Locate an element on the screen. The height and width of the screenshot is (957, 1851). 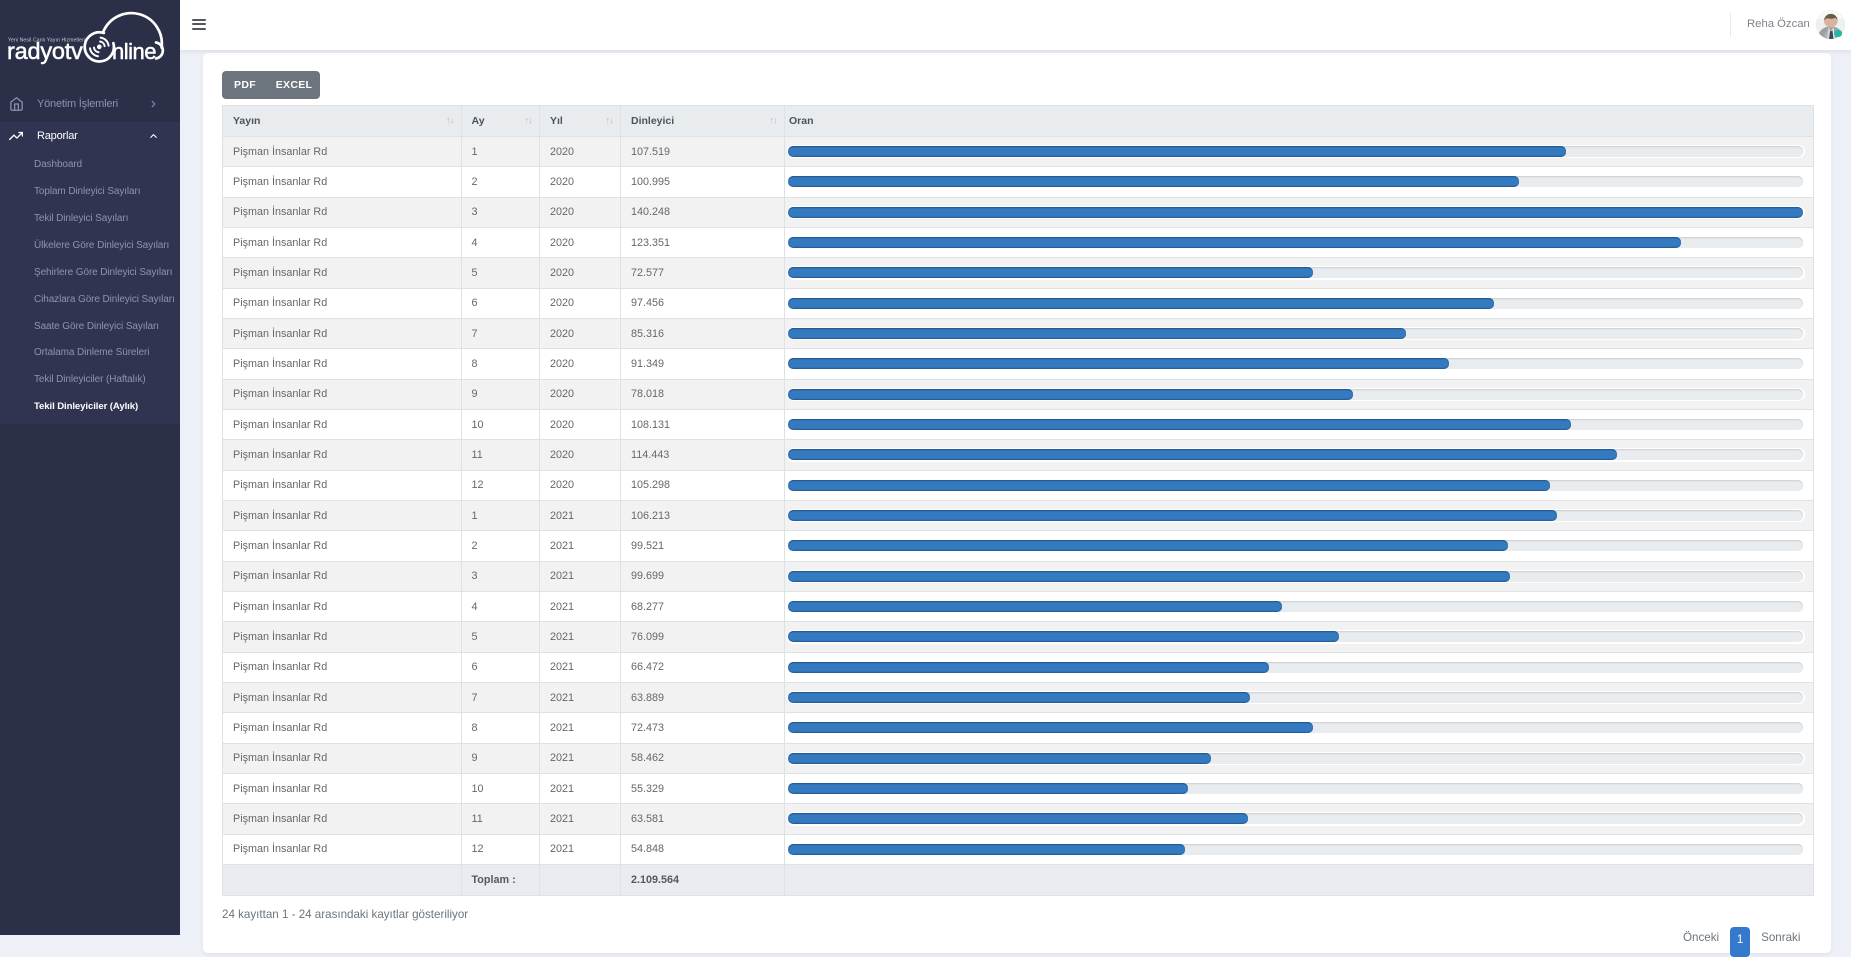
svg-text:Yeni Nesil Canlı Yayın Hizmetl: Yeni Nesil Canlı Yayın Hizmetleri is located at coordinates (46, 41).